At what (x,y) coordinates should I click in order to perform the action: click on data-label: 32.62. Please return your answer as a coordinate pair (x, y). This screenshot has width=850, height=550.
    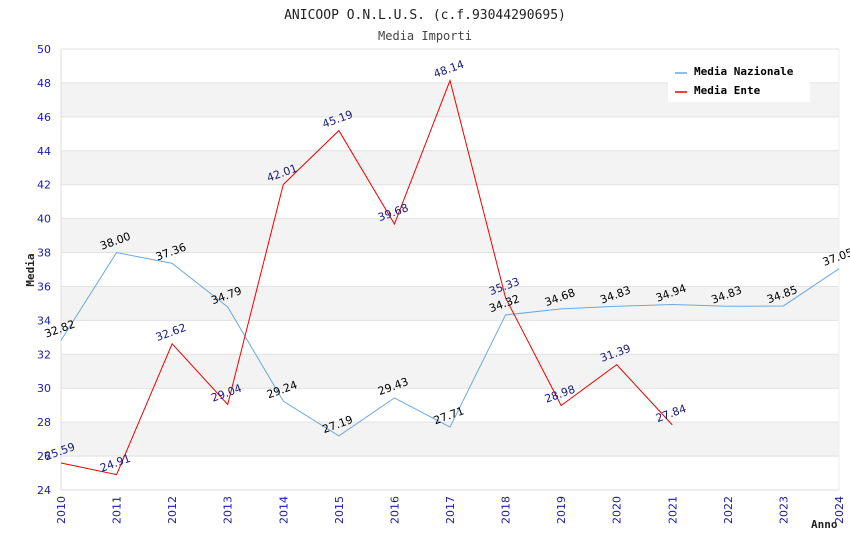
    Looking at the image, I should click on (171, 332).